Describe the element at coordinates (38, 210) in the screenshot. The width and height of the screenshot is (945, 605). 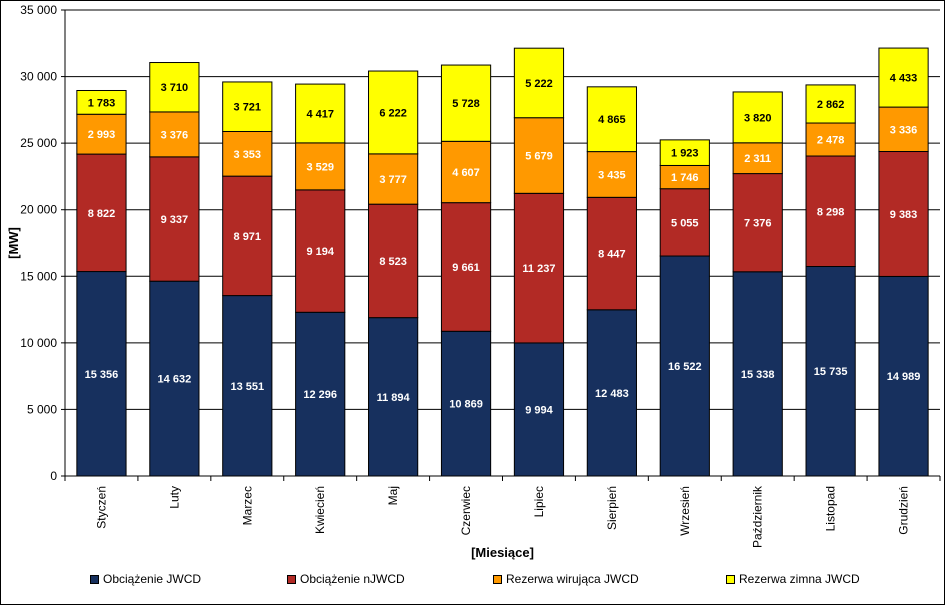
I see `y-tick-label: 20 000` at that location.